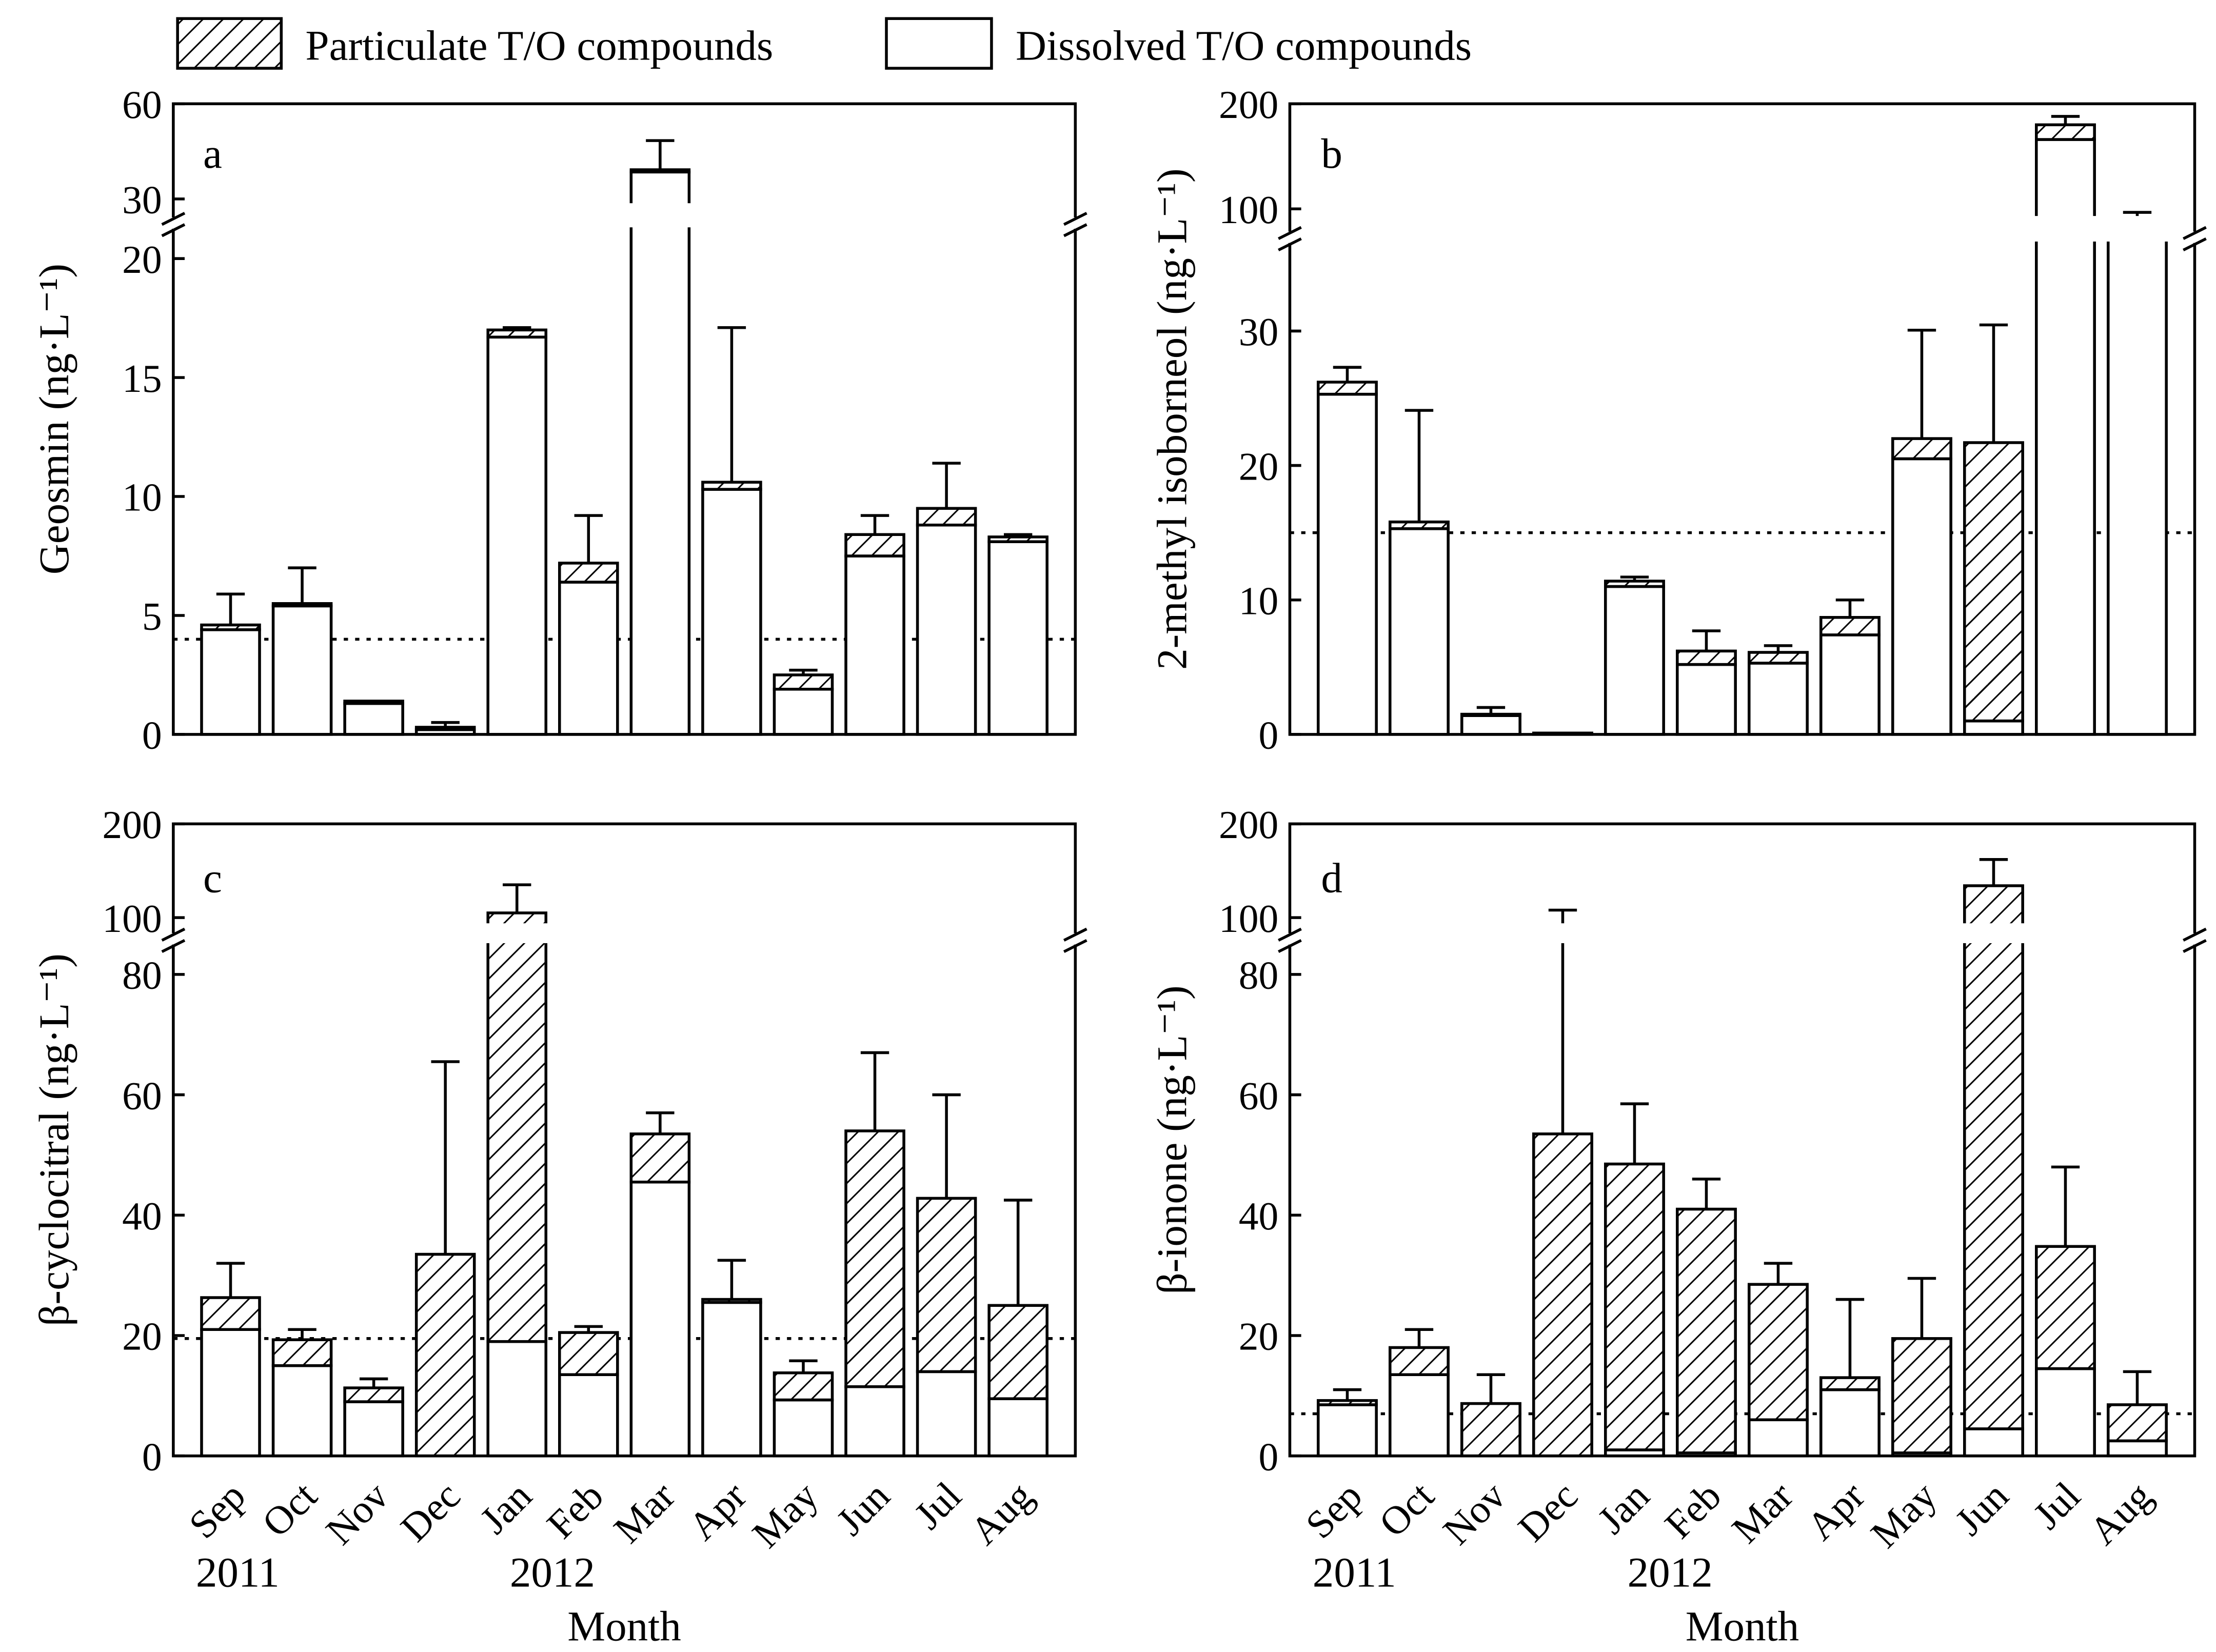  What do you see at coordinates (1634, 584) in the screenshot?
I see `bar-particulate-Jan` at bounding box center [1634, 584].